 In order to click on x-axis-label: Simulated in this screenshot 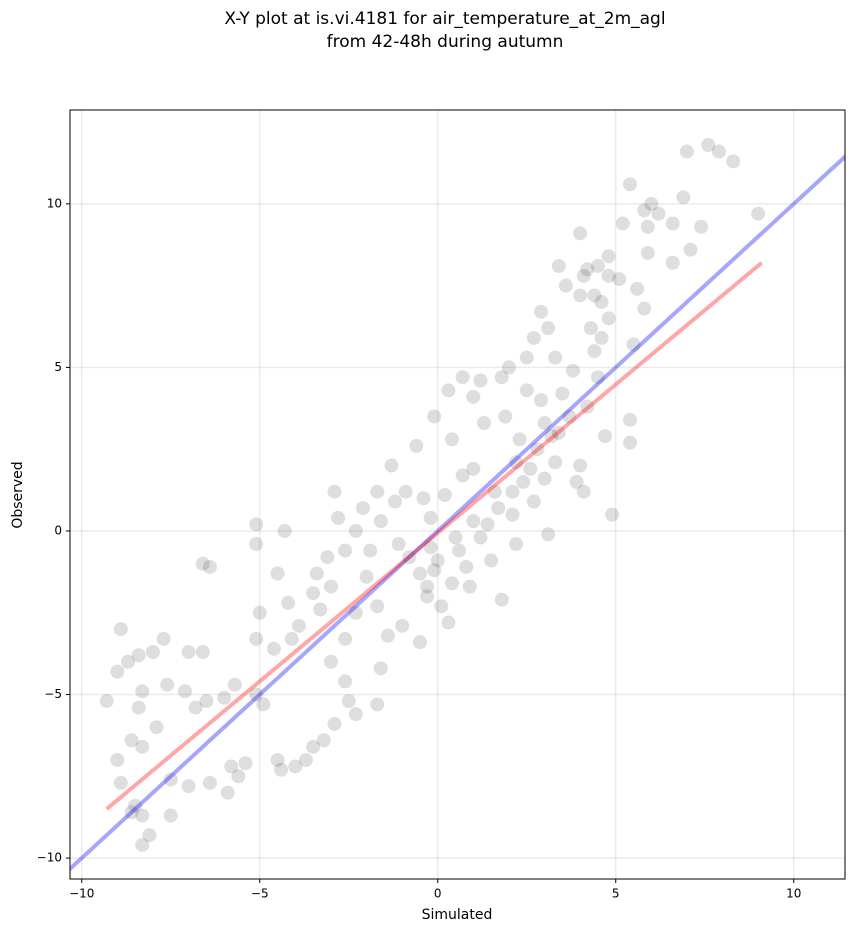, I will do `click(457, 915)`.